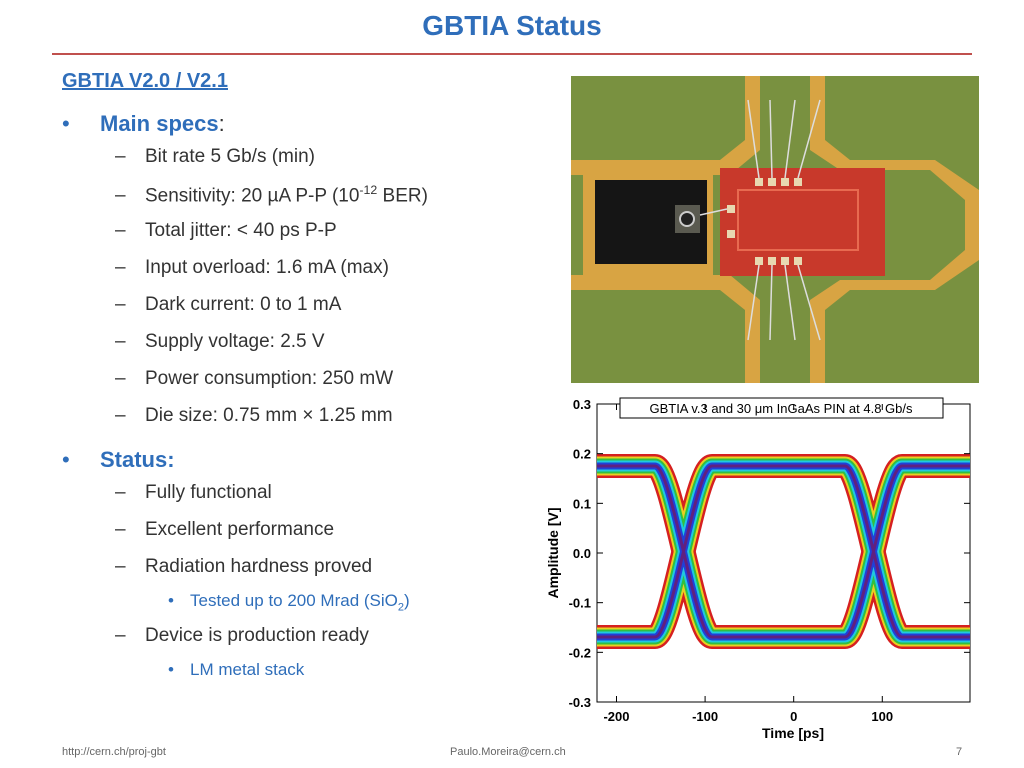 This screenshot has height=768, width=1024. I want to click on bullet: • Status:, so click(118, 460).